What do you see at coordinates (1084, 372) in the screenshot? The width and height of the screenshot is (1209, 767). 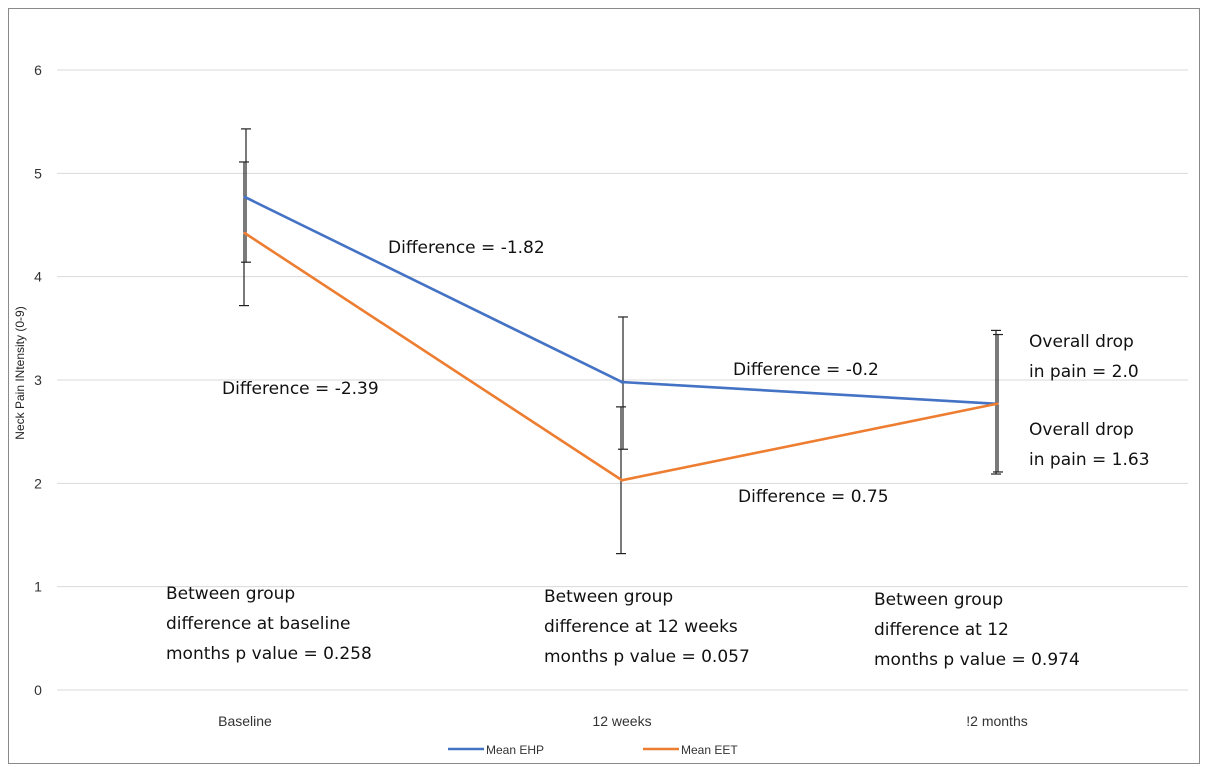 I see `annotation-drop-ehp: in pain = 2.0` at bounding box center [1084, 372].